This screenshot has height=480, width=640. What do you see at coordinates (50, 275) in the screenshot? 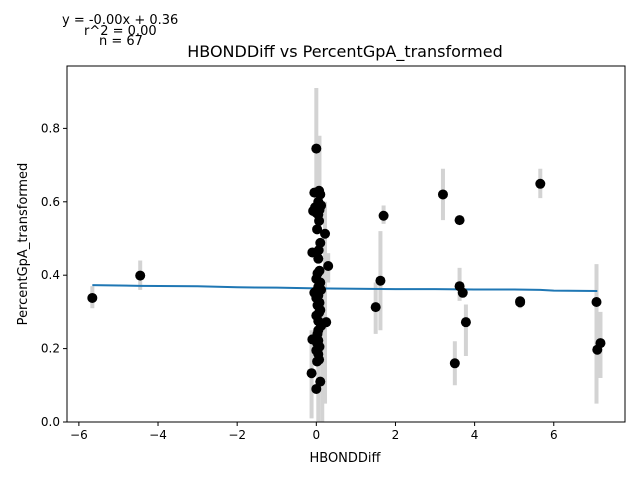
I see `y-tick-label: 0.4` at bounding box center [50, 275].